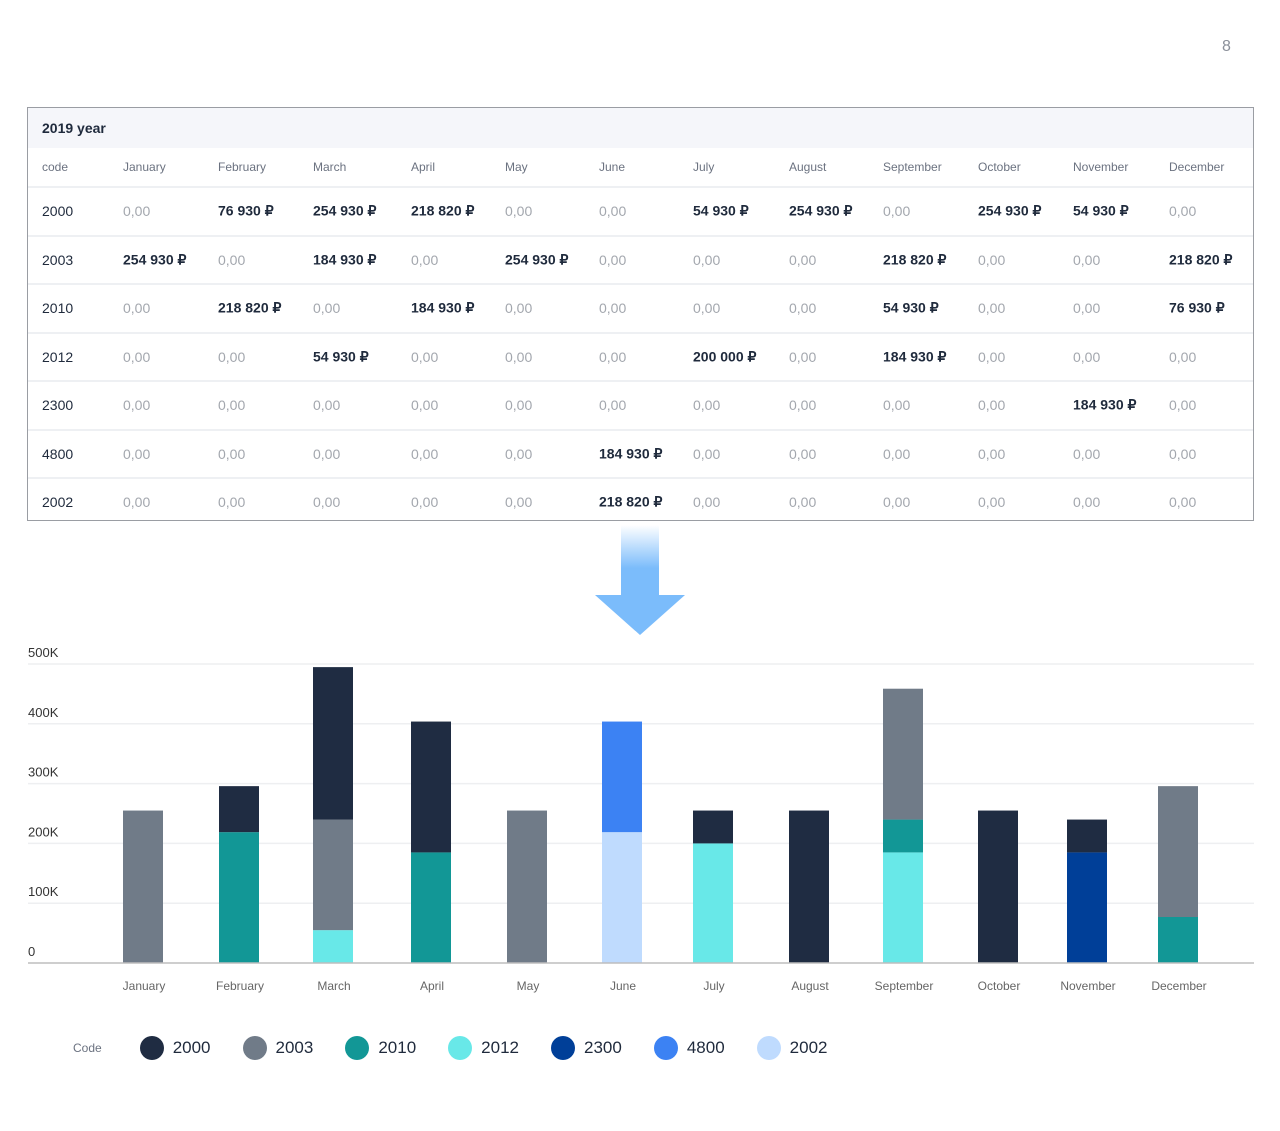  Describe the element at coordinates (586, 1048) in the screenshot. I see `legend-item-2300: 2300` at that location.